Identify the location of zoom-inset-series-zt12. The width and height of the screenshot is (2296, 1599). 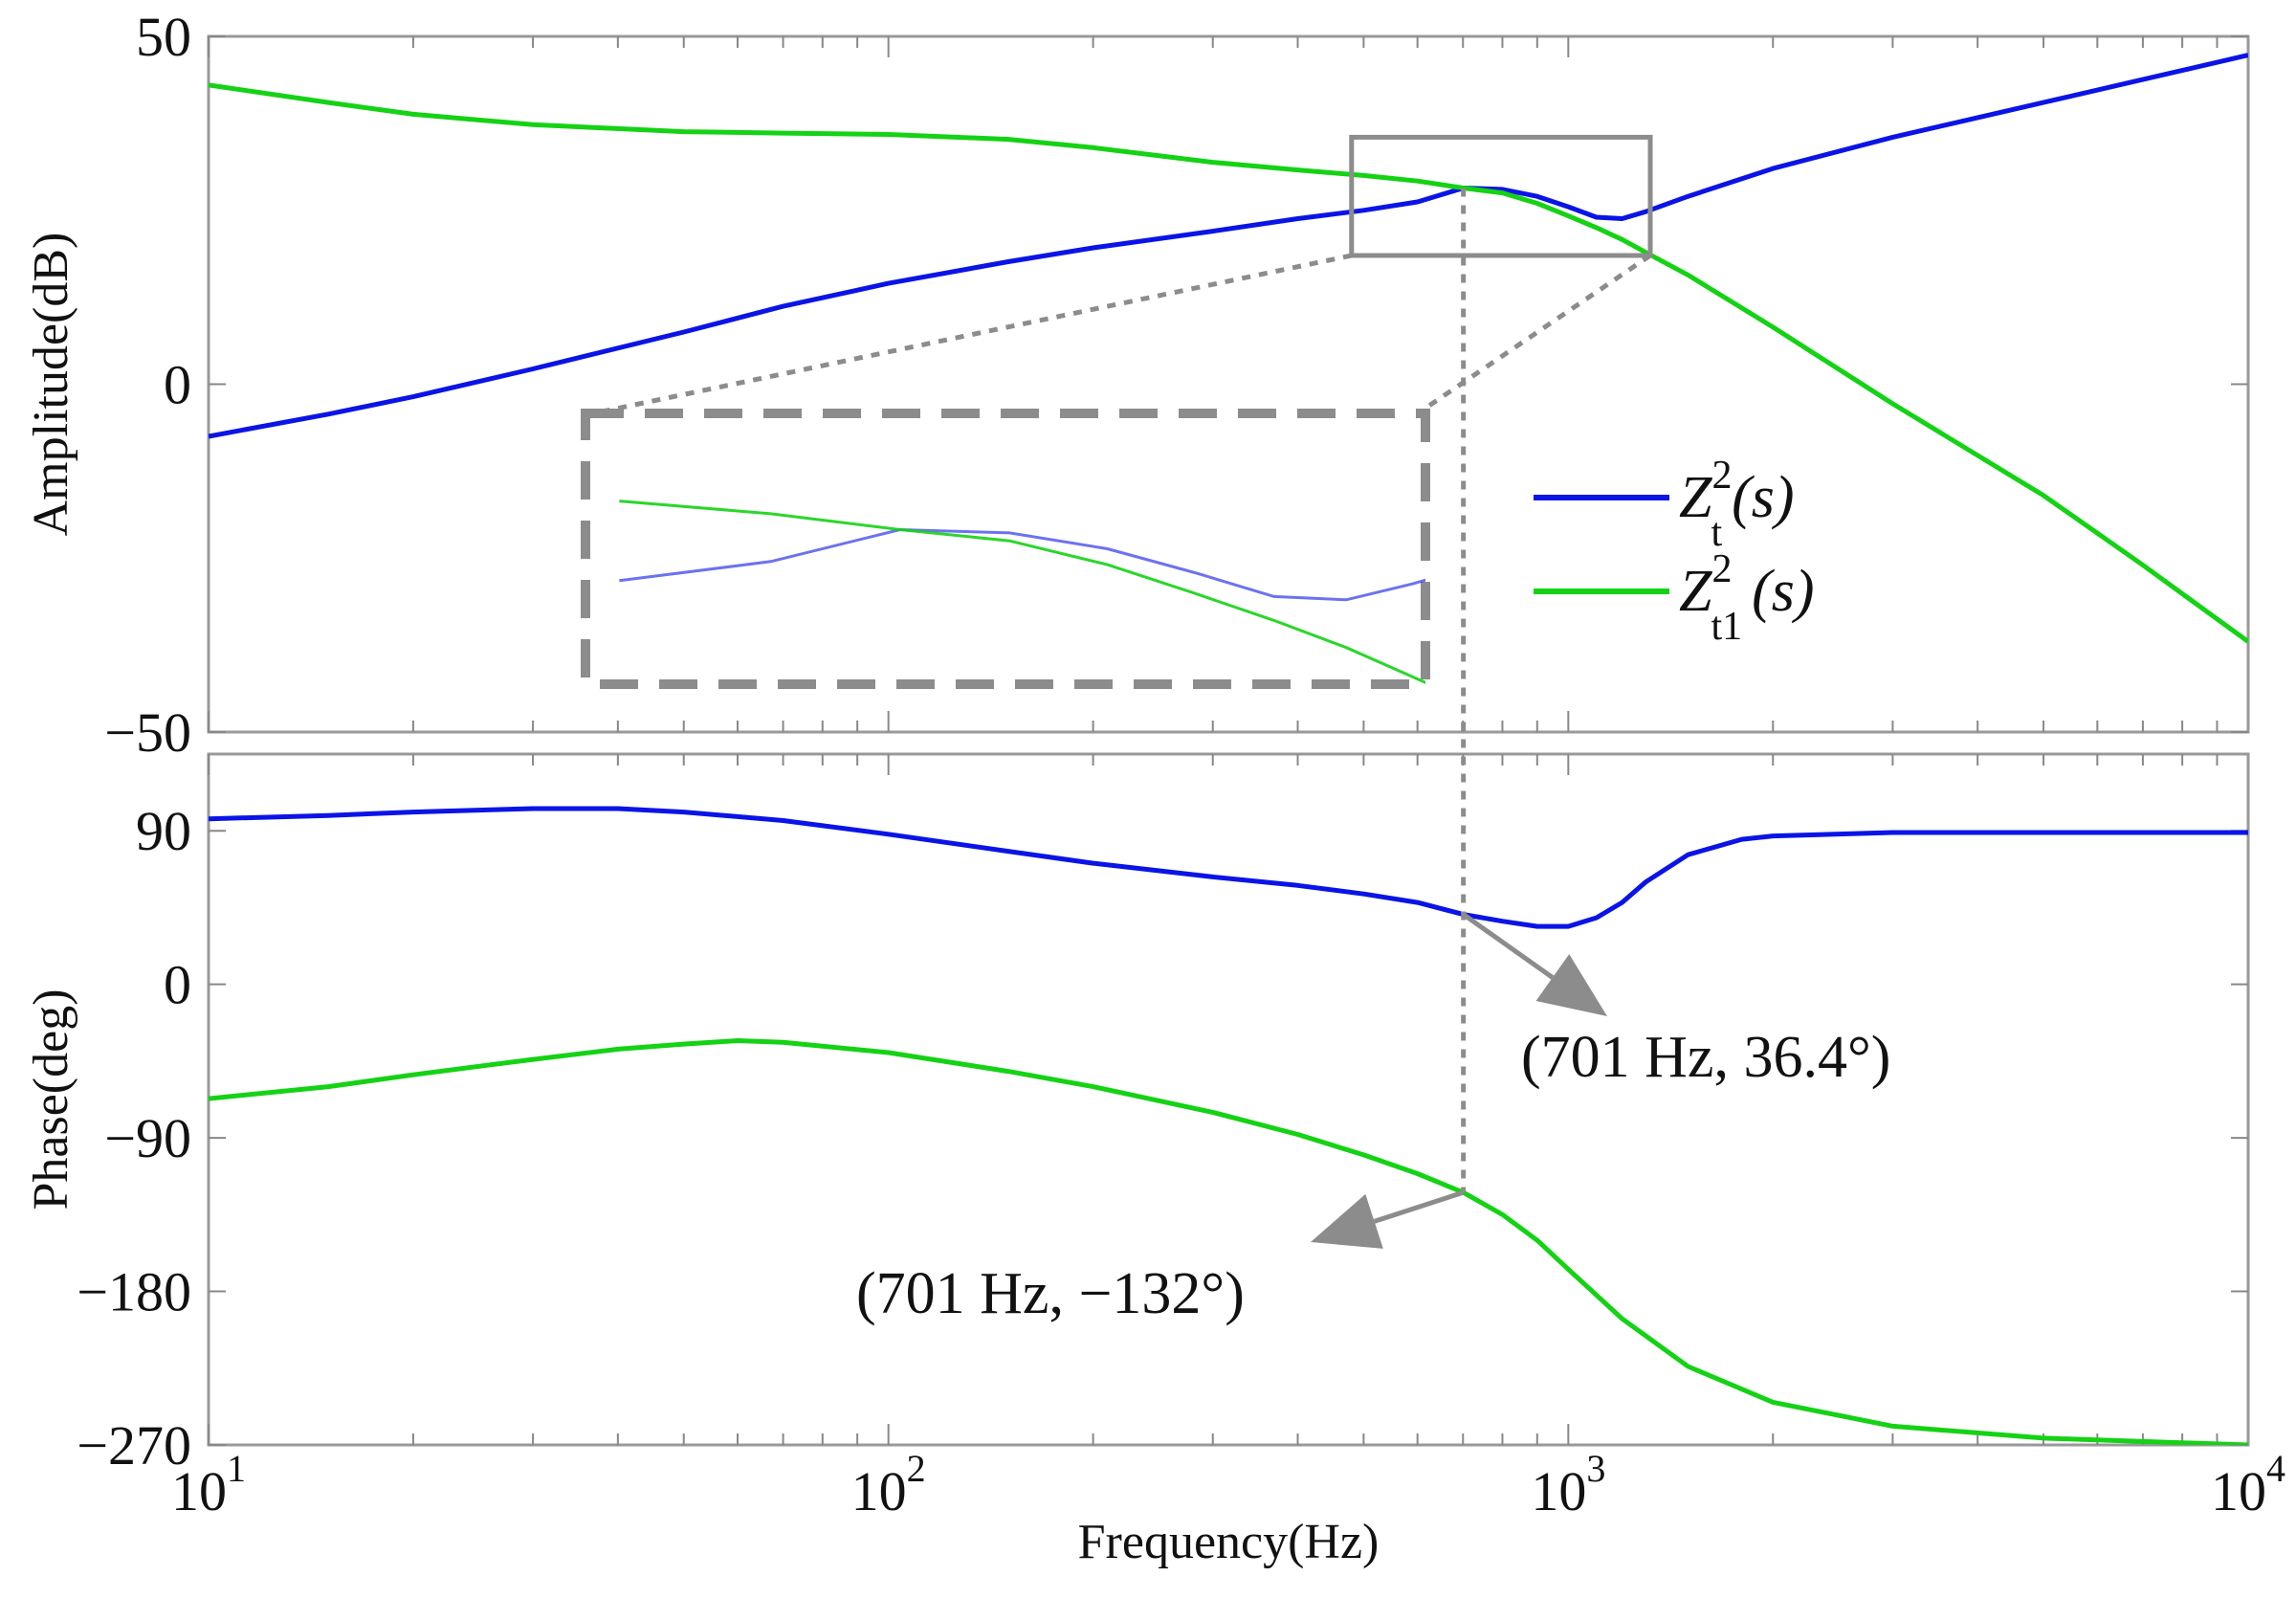
(1022, 592).